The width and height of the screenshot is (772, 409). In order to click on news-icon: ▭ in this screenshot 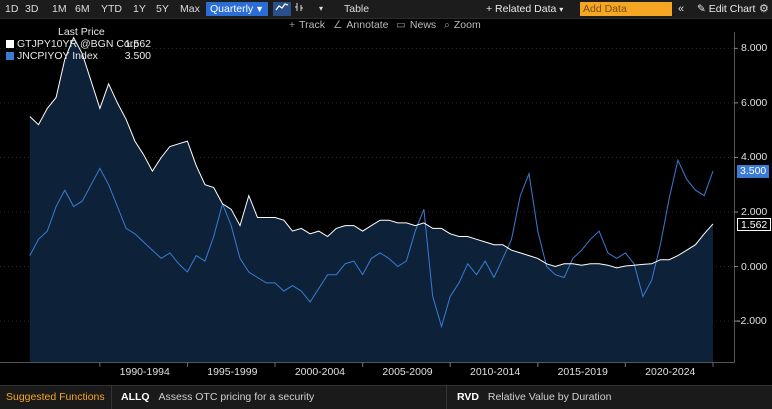, I will do `click(401, 25)`.